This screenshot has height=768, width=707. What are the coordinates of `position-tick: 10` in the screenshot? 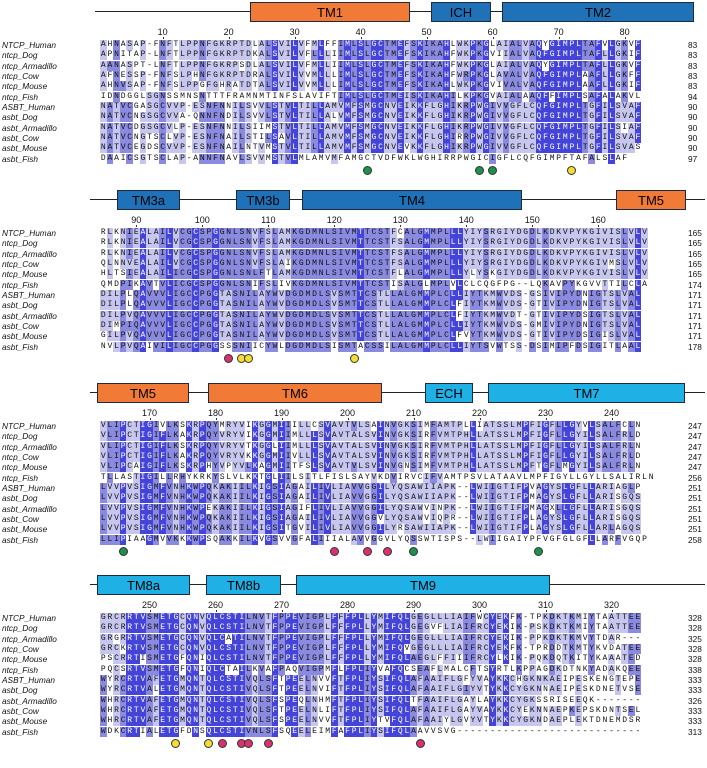 It's located at (163, 32).